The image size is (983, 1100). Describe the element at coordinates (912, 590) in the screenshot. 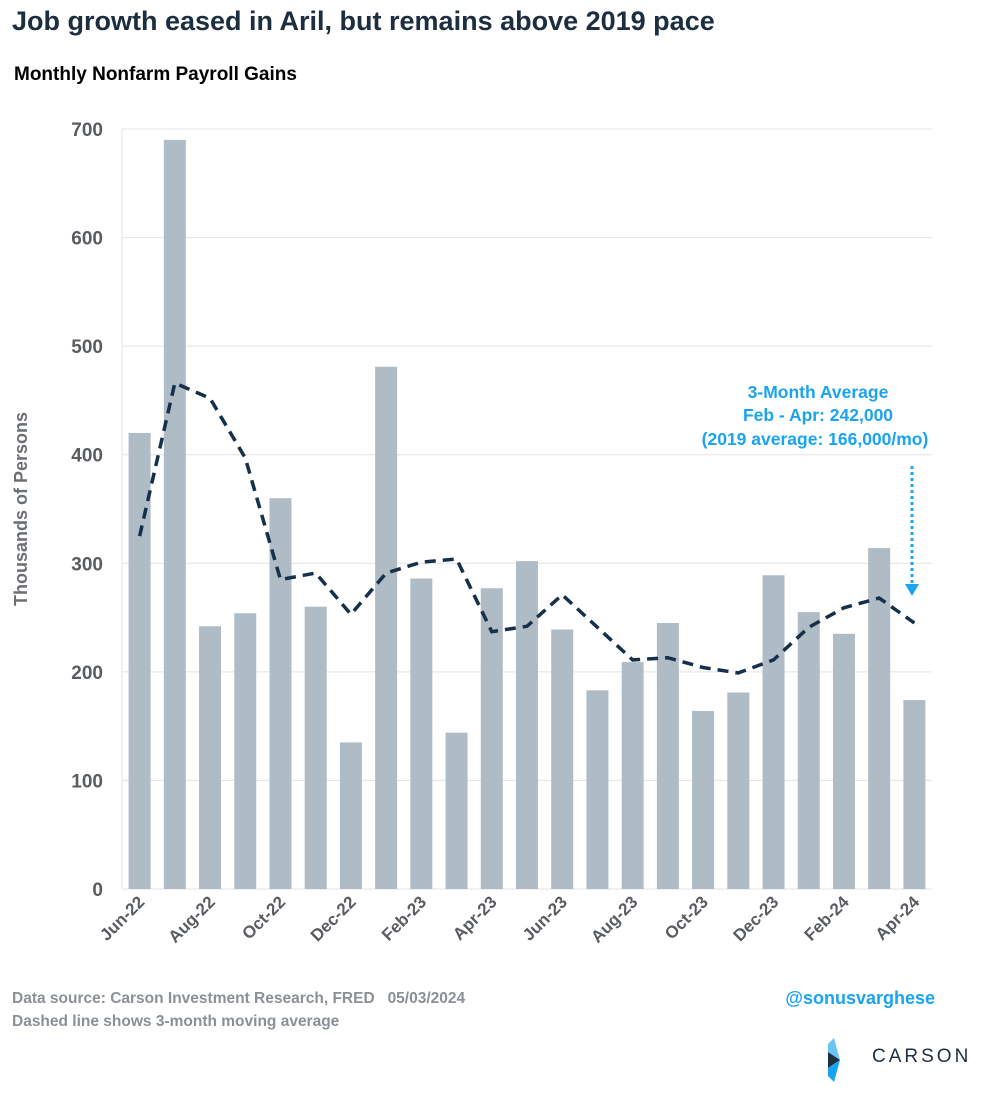

I see `annotation-arrowhead` at that location.